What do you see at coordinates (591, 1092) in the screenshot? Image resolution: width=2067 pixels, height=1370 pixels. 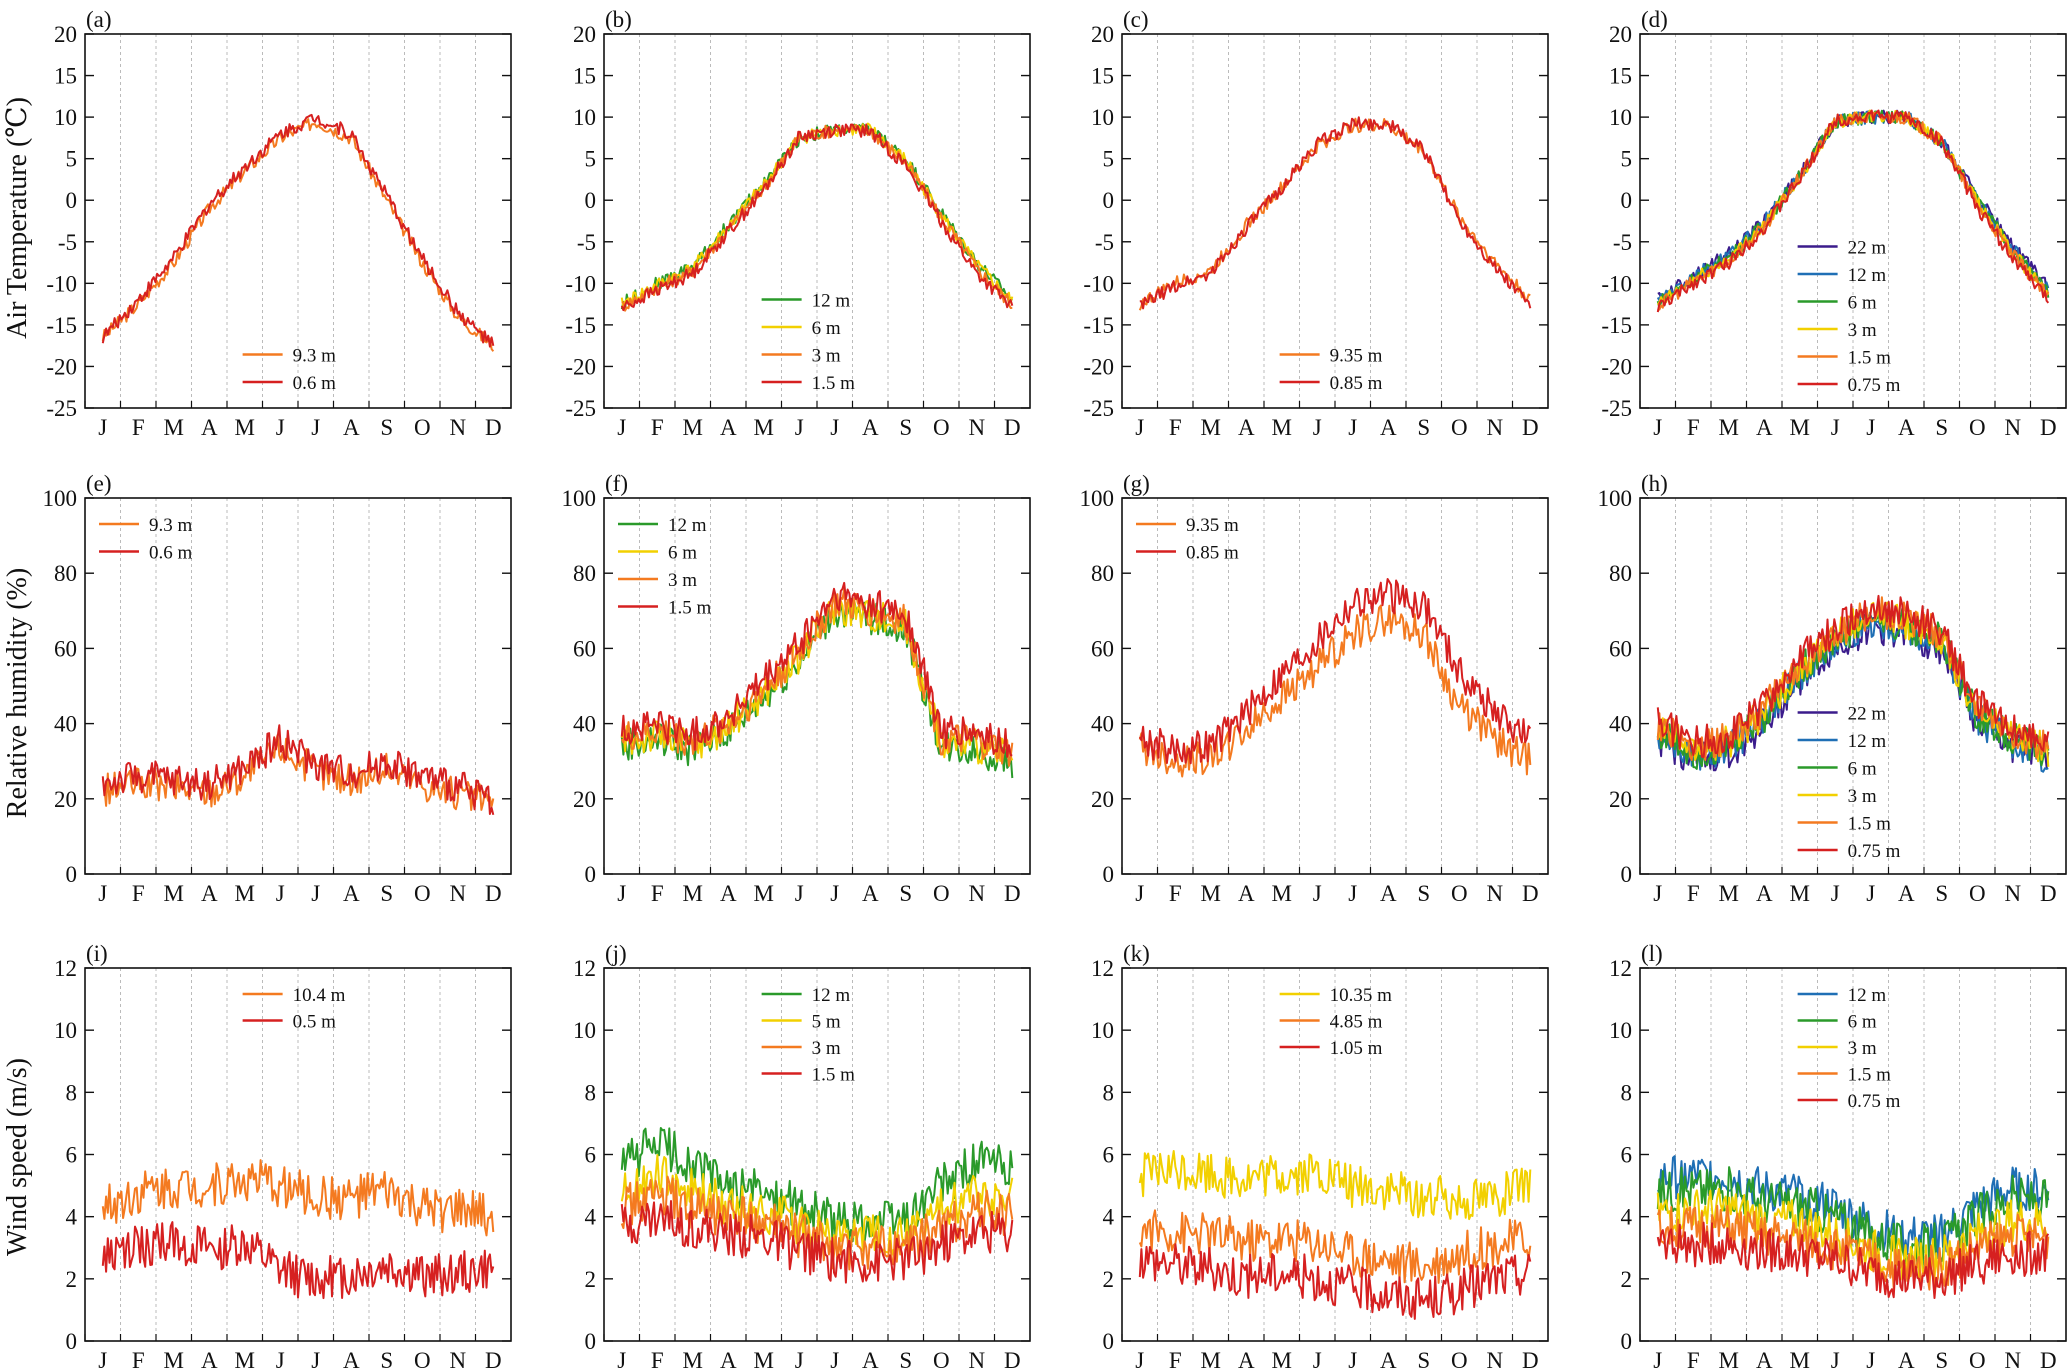 I see `ytick-label: 8` at bounding box center [591, 1092].